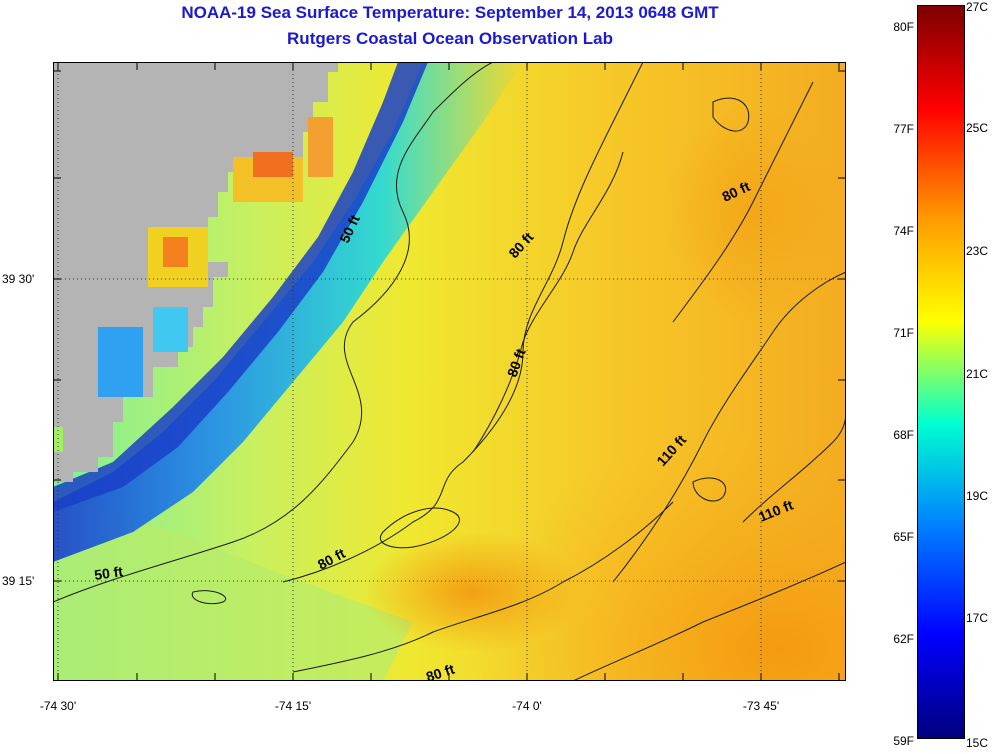  Describe the element at coordinates (450, 38) in the screenshot. I see `map-subtitle: Rutgers Coastal Ocean Observation Lab` at that location.